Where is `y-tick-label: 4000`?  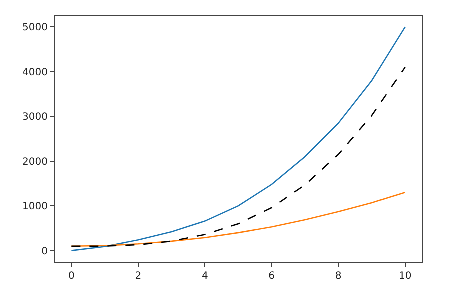
y-tick-label: 4000 is located at coordinates (35, 72).